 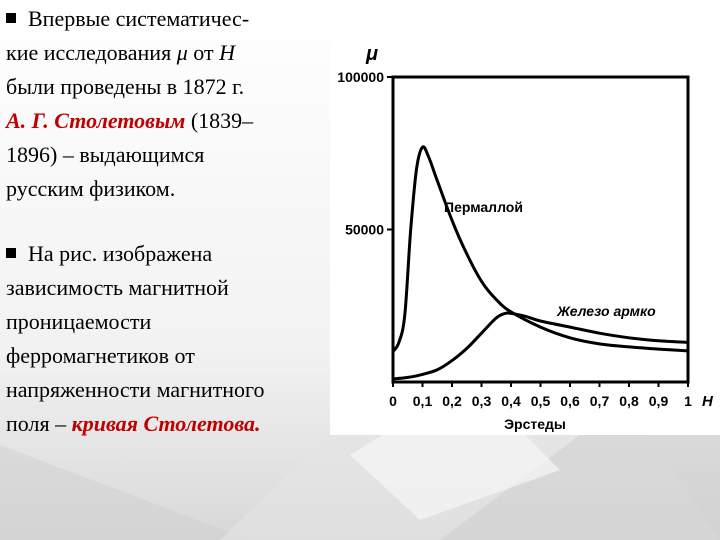 What do you see at coordinates (91, 188) in the screenshot?
I see `p1-line-6: русским физиком.` at bounding box center [91, 188].